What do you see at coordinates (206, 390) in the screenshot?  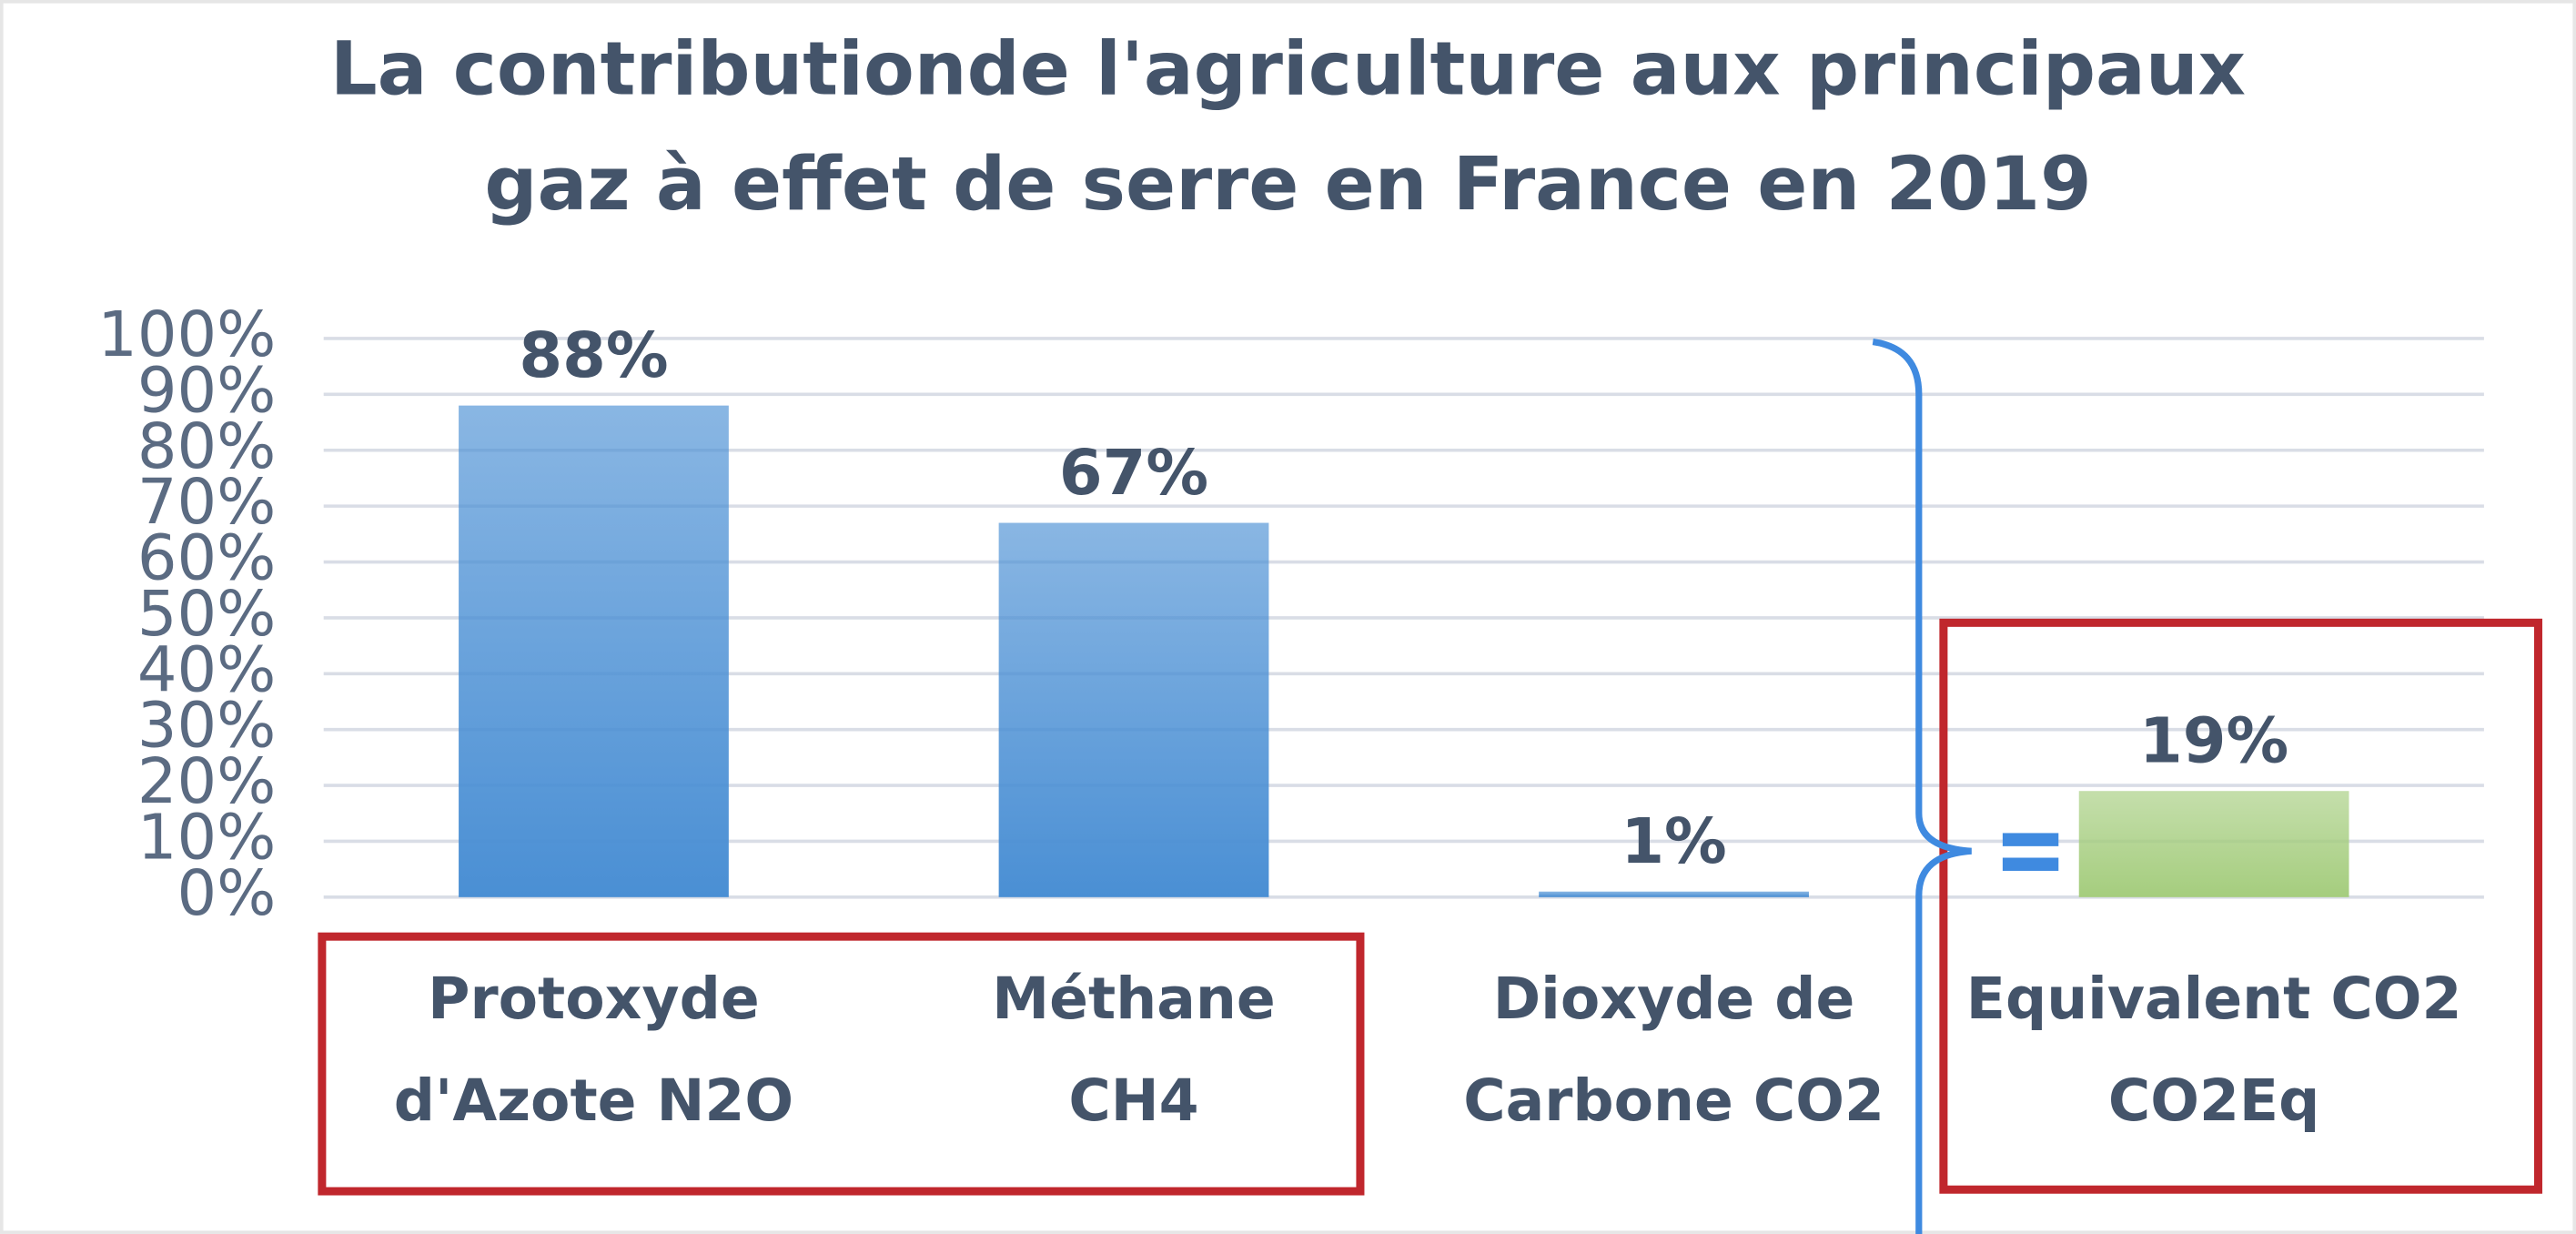 I see `y-tick-label: 90%` at bounding box center [206, 390].